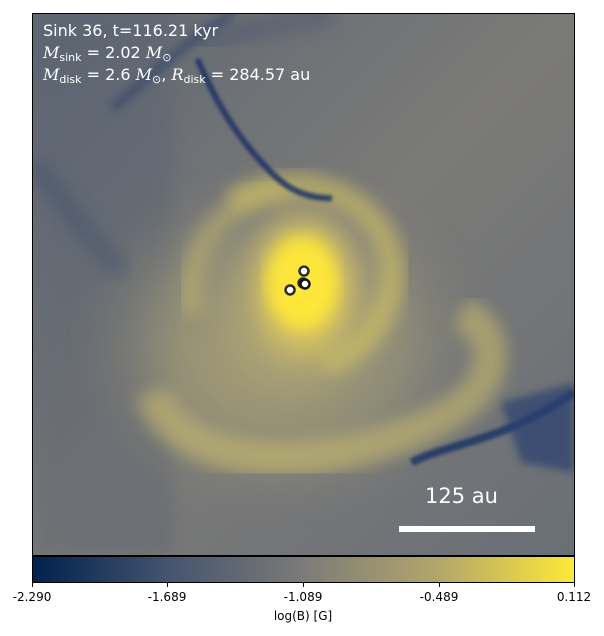 This screenshot has width=604, height=636. Describe the element at coordinates (303, 569) in the screenshot. I see `colorbar` at that location.